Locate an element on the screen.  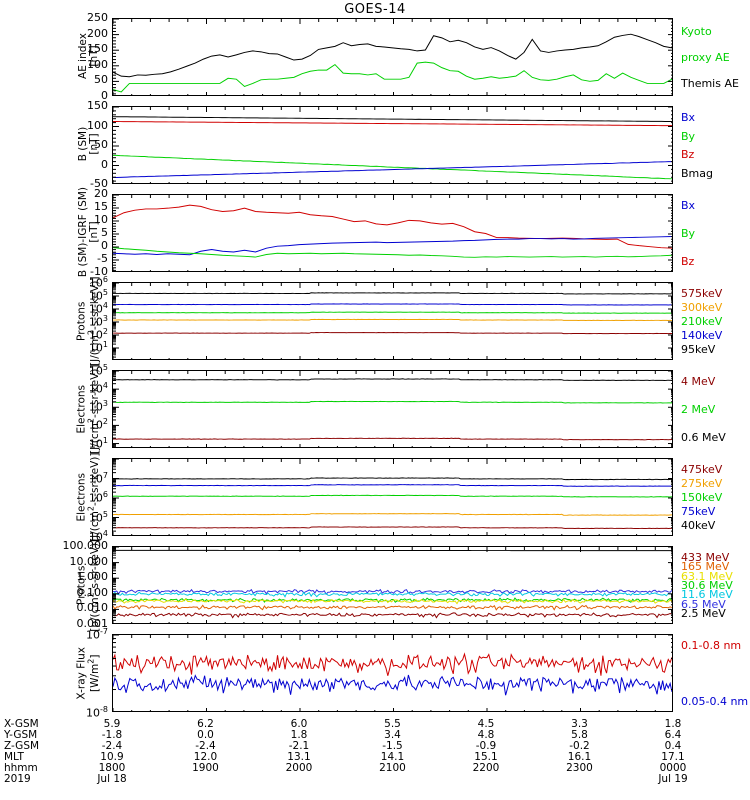
legend-item-275kev: 275keV is located at coordinates (702, 483).